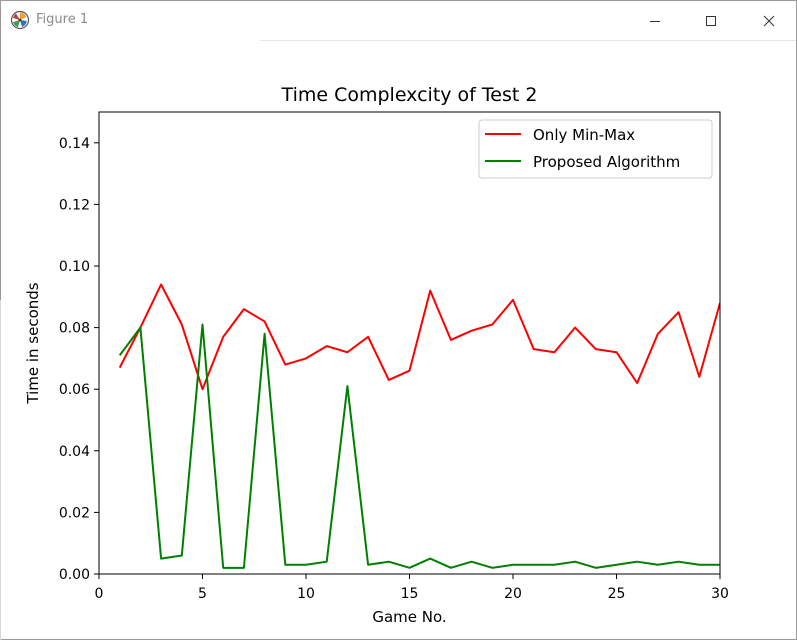  What do you see at coordinates (74, 205) in the screenshot?
I see `y-tick-label: 0.12` at bounding box center [74, 205].